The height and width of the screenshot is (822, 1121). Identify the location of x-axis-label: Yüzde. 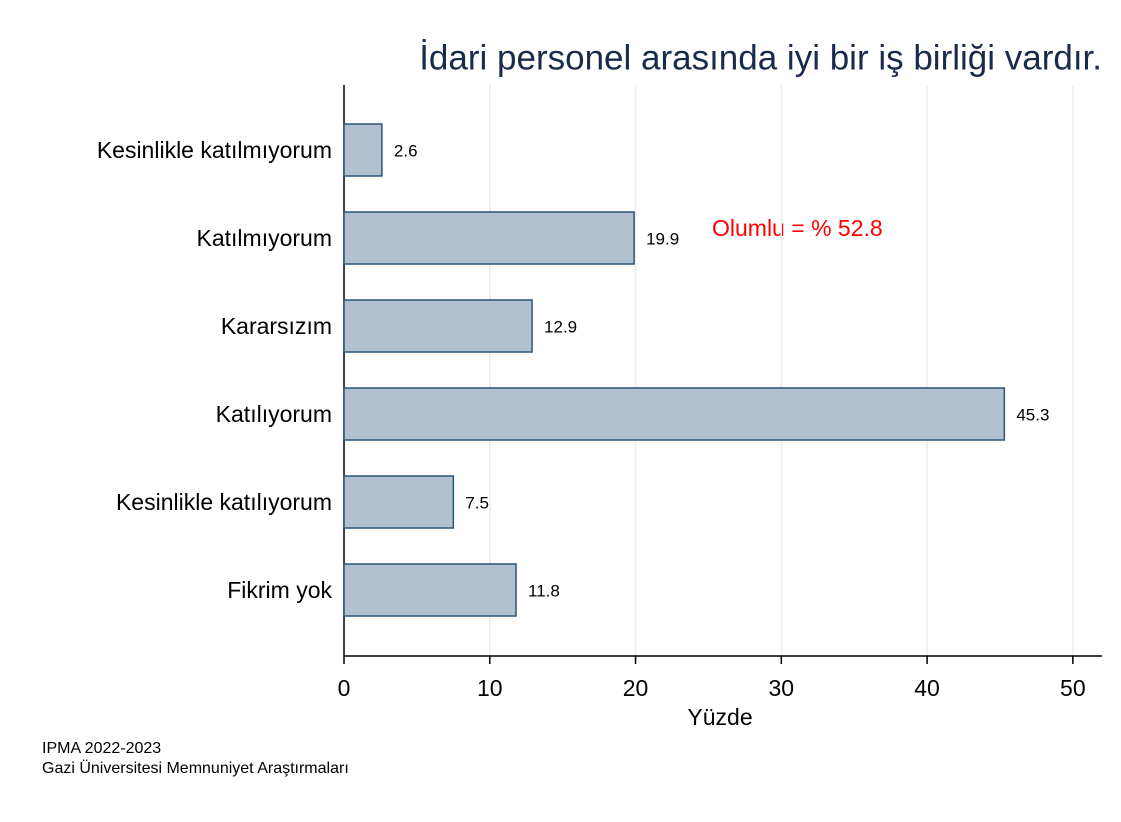
(719, 717).